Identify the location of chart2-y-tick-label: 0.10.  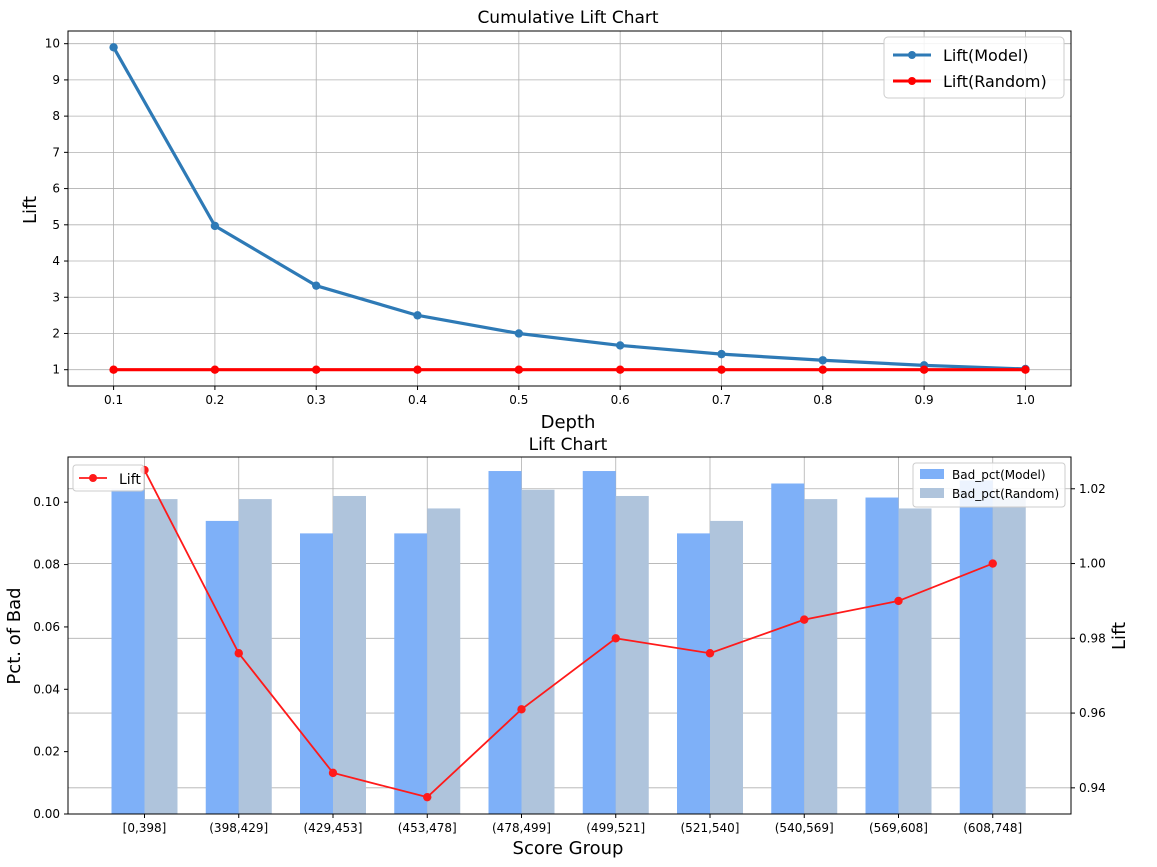
(46, 502).